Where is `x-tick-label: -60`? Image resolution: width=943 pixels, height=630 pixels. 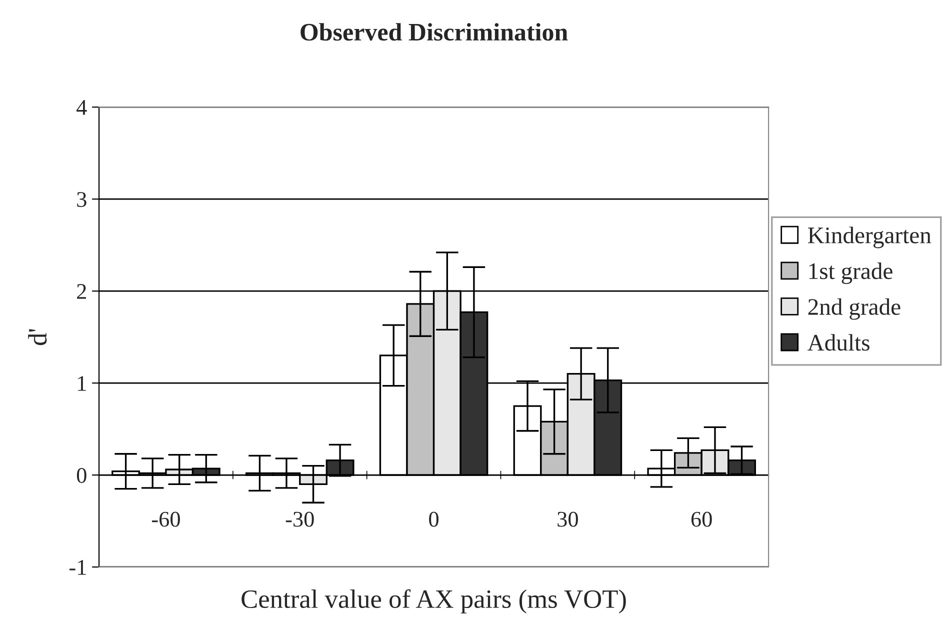 x-tick-label: -60 is located at coordinates (166, 519).